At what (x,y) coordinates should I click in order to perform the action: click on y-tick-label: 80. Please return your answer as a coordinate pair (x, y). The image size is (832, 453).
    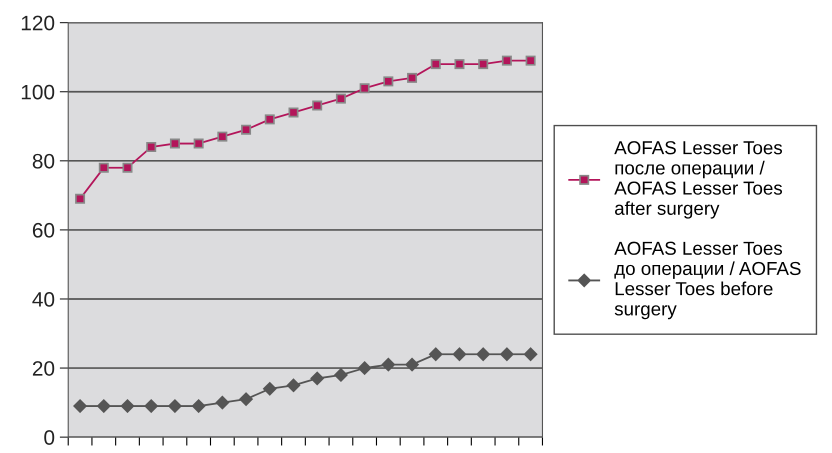
    Looking at the image, I should click on (43, 161).